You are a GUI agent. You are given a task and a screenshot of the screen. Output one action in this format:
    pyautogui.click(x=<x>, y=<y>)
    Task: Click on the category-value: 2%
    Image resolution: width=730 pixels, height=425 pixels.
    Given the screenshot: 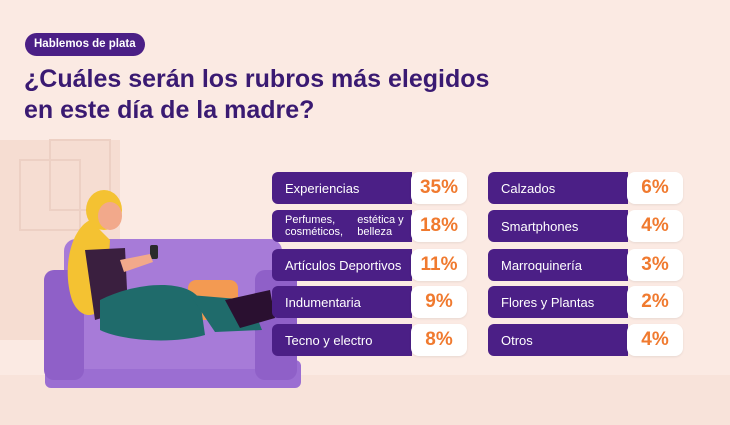 What is the action you would take?
    pyautogui.click(x=655, y=302)
    